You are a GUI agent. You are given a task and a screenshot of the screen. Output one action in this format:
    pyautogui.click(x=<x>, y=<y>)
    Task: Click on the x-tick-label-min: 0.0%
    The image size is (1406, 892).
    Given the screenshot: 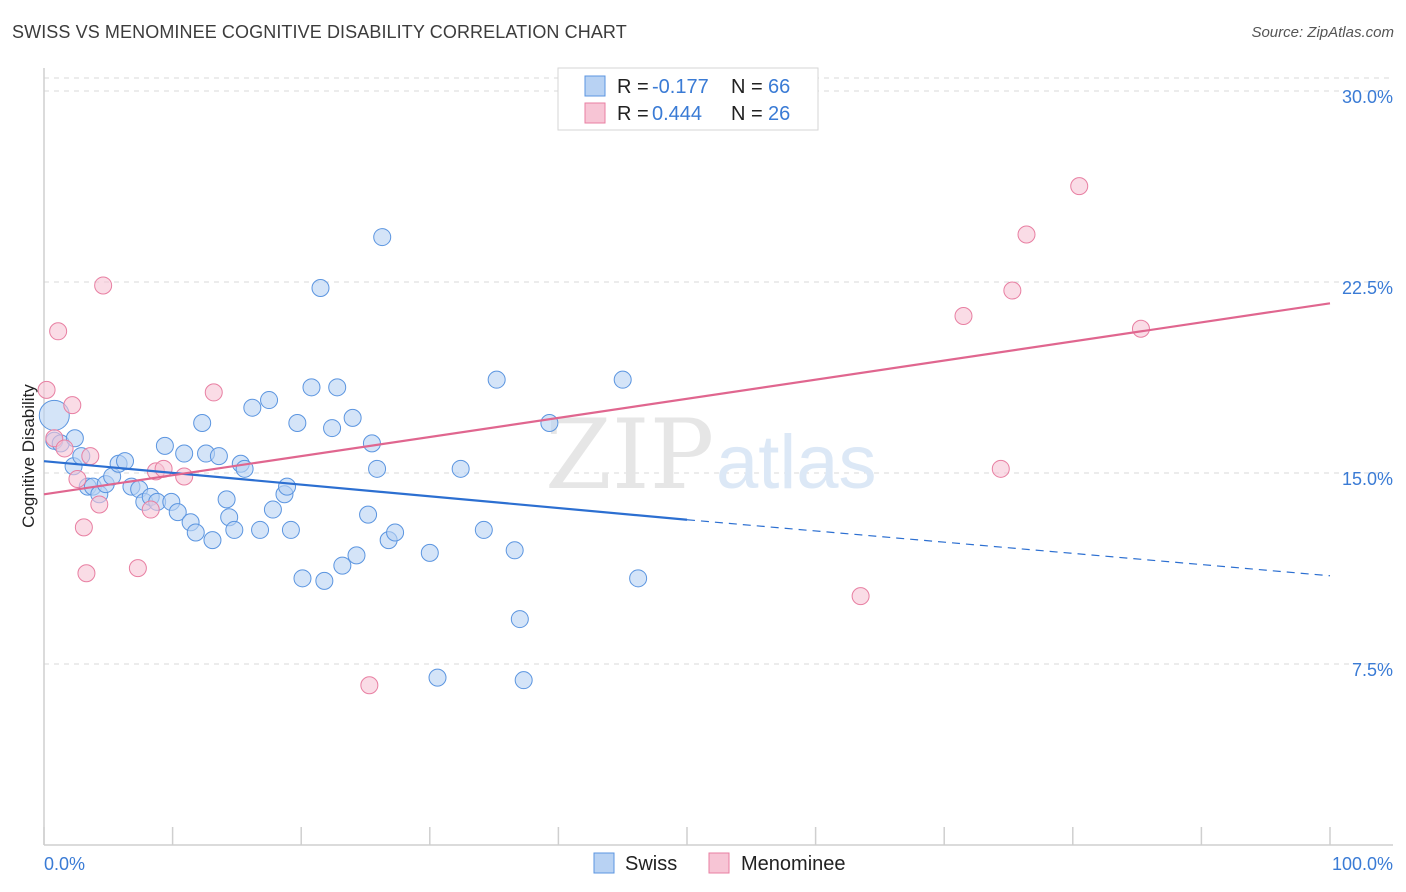 What is the action you would take?
    pyautogui.click(x=64, y=864)
    